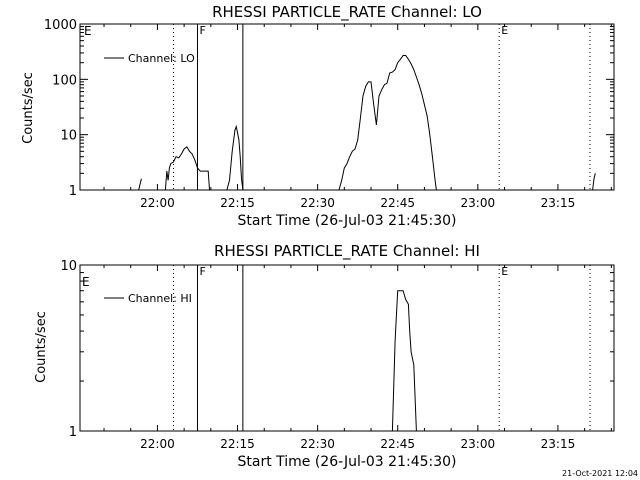 This screenshot has width=640, height=480. I want to click on chart-title: RHESSI PARTICLE_RATE Channel: LO, so click(347, 12).